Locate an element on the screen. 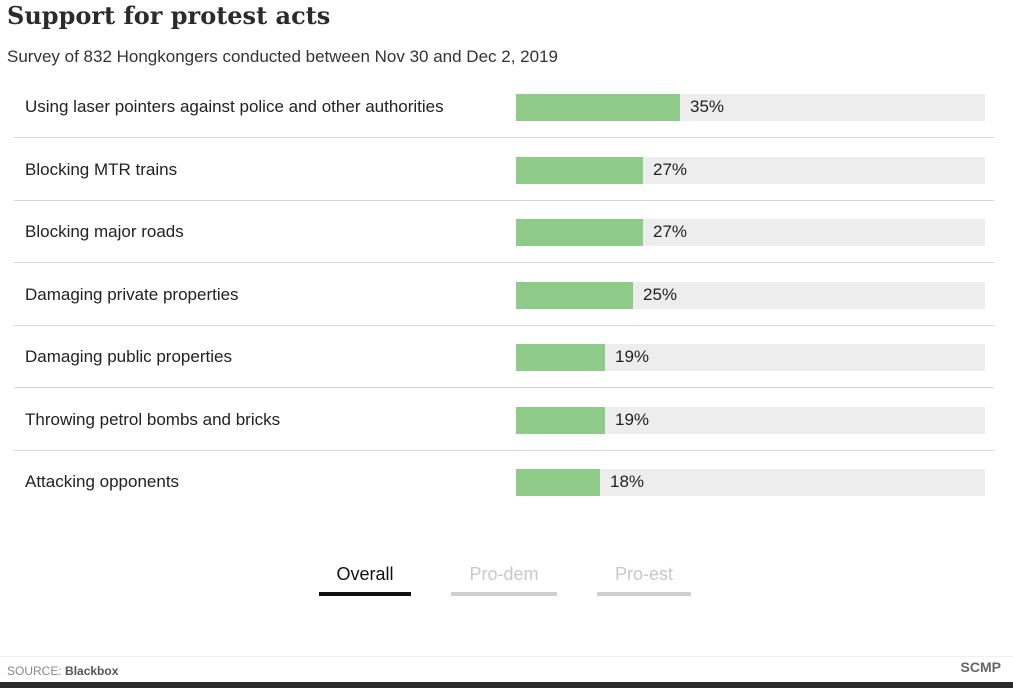 The height and width of the screenshot is (688, 1013). tab-pro-est-underline is located at coordinates (644, 594).